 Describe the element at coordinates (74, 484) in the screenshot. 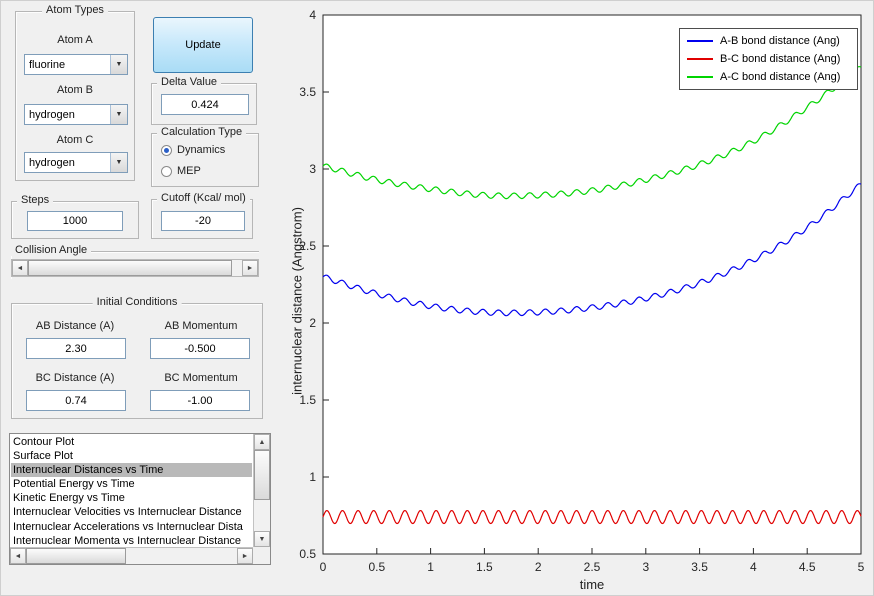

I see `list-item: Potential Energy vs Time` at that location.